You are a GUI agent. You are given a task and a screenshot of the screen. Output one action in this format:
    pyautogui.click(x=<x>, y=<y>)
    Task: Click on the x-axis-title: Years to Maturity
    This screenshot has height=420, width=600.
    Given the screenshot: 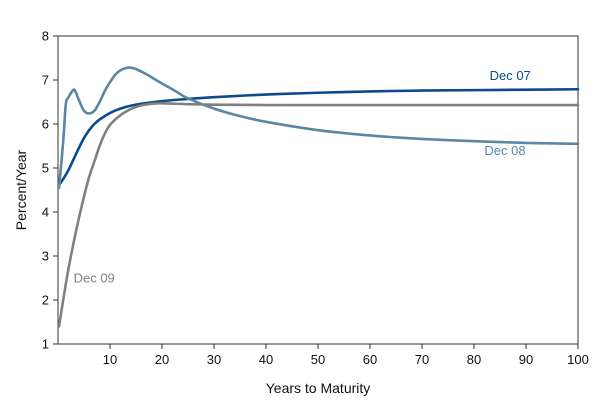 What is the action you would take?
    pyautogui.click(x=318, y=388)
    